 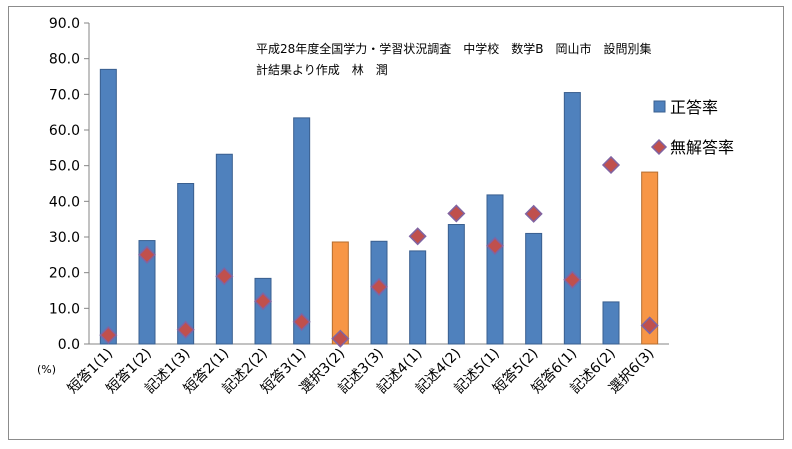 What do you see at coordinates (659, 147) in the screenshot?
I see `legend-swatch-no-answer-rate` at bounding box center [659, 147].